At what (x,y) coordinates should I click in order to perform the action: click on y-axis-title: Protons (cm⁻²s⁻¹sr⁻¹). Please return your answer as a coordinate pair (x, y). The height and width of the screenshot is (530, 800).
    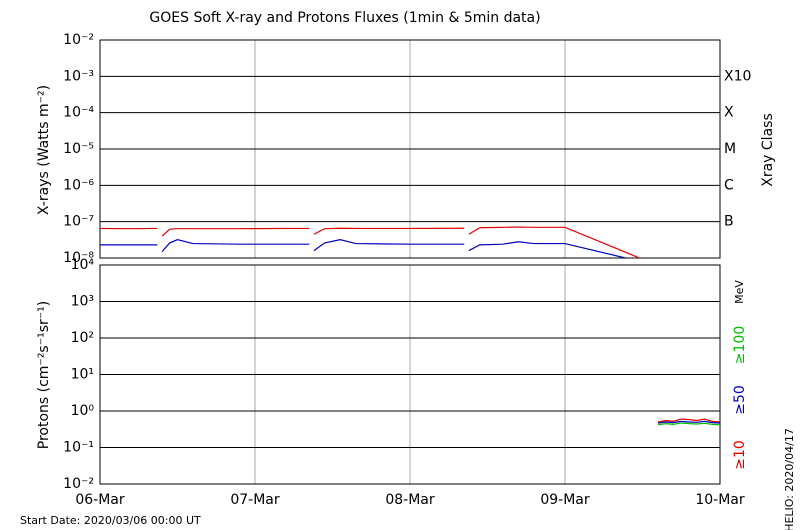
    Looking at the image, I should click on (44, 375).